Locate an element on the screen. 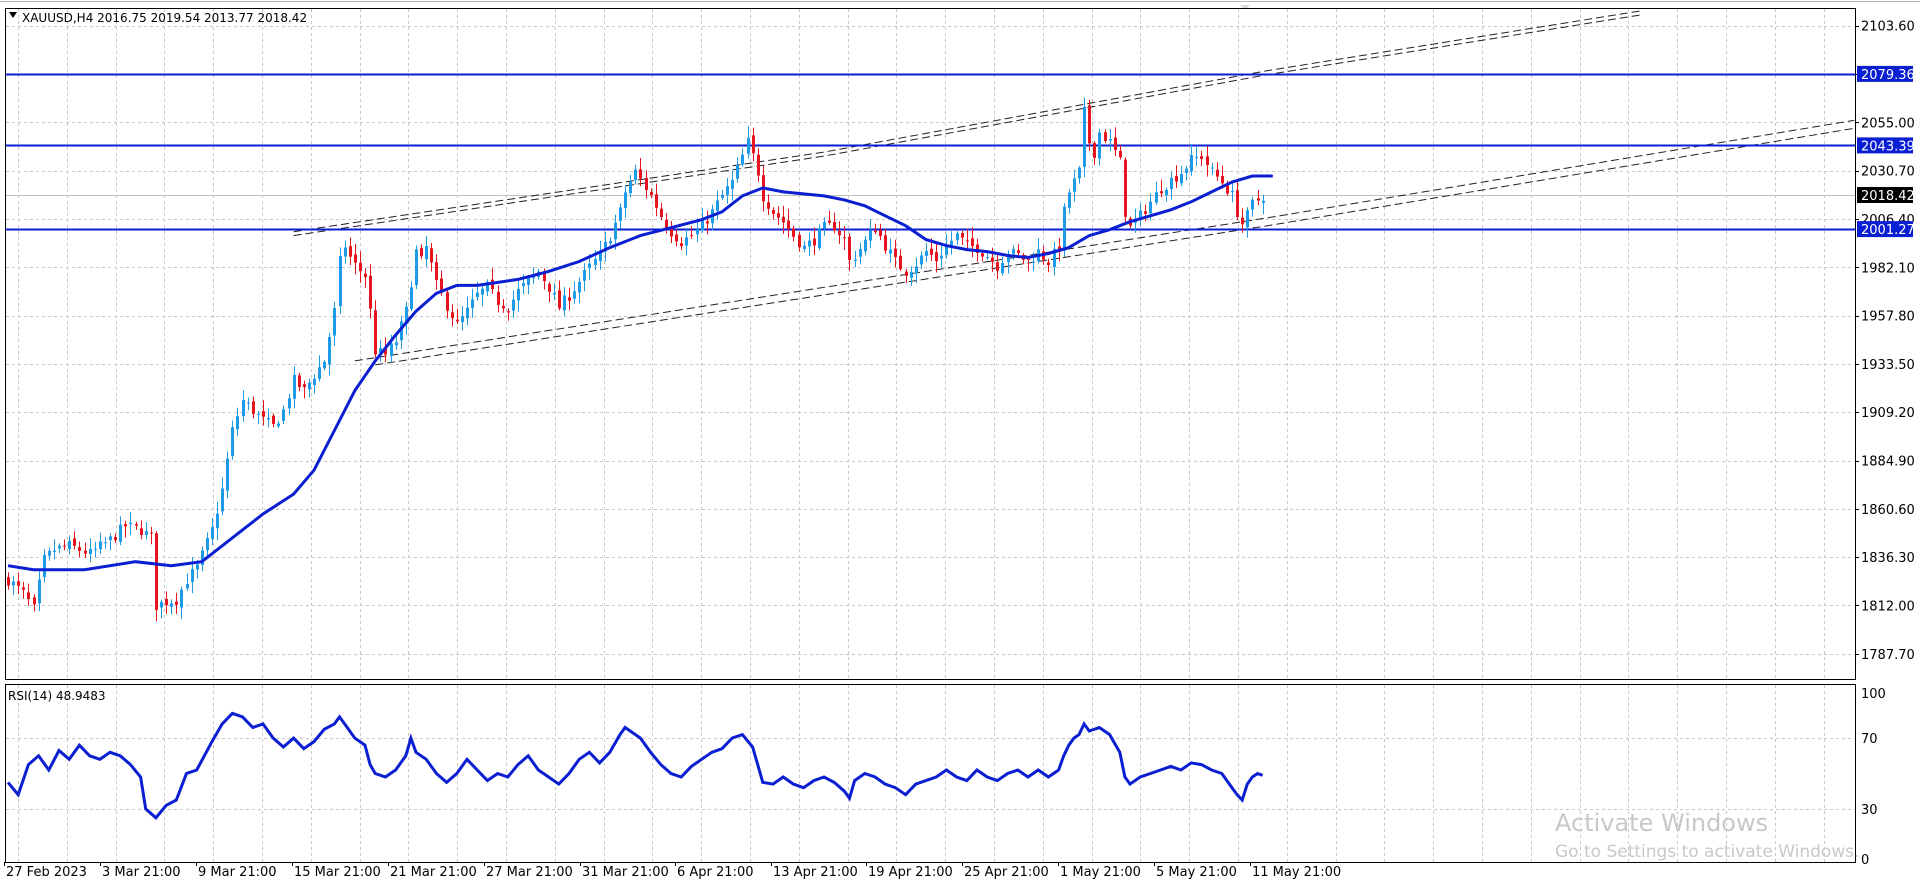 This screenshot has height=883, width=1920. price-tick-label: 1957.80 is located at coordinates (1888, 317).